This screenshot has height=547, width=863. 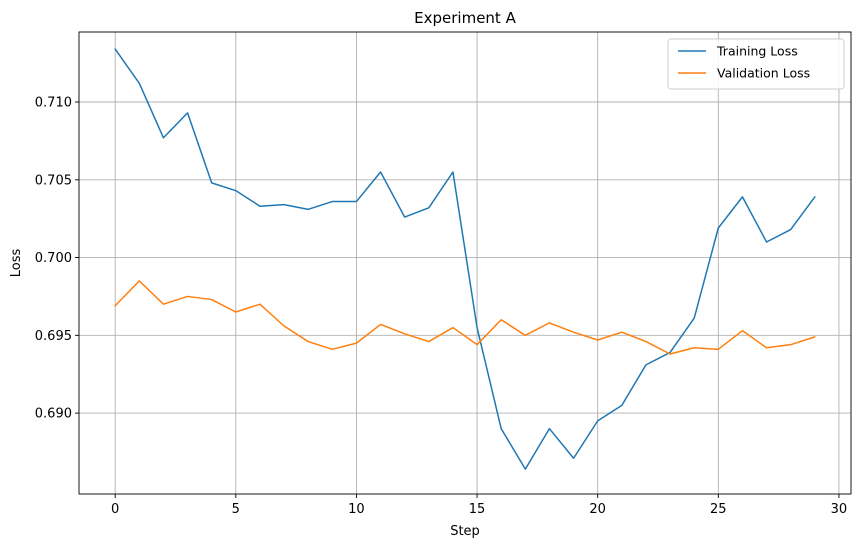 What do you see at coordinates (718, 509) in the screenshot?
I see `x-tick-label: 25` at bounding box center [718, 509].